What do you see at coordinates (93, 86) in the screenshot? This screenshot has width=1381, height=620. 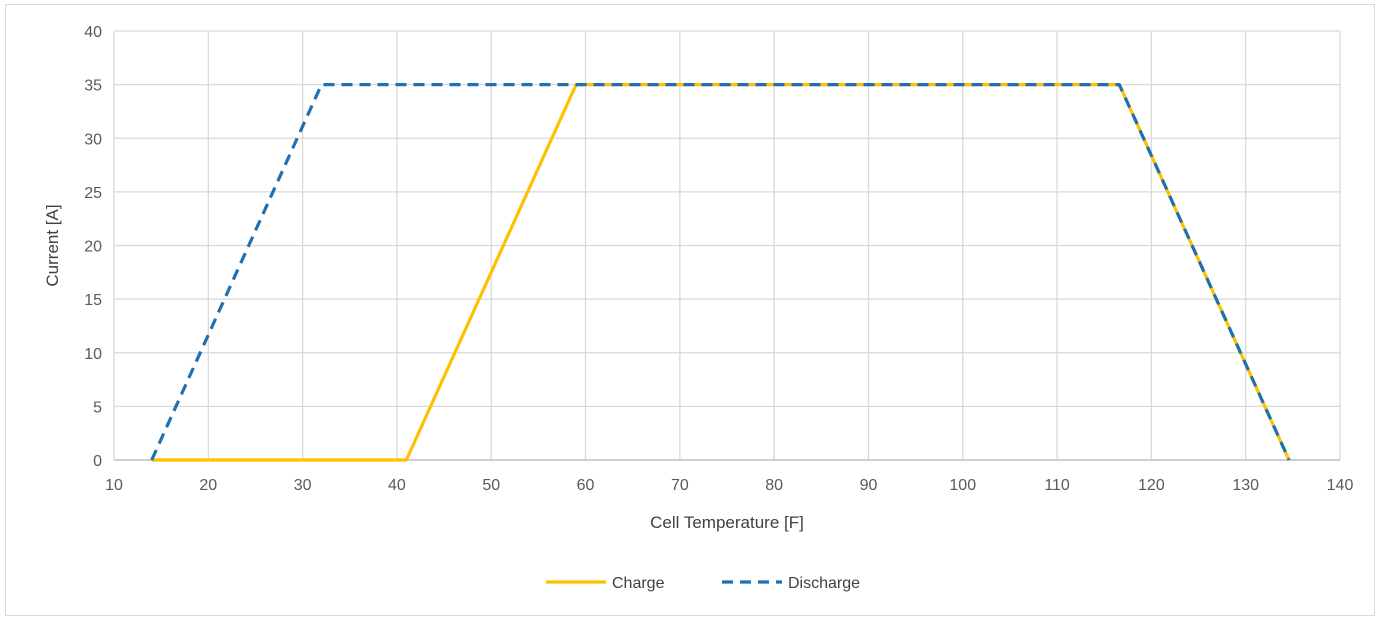 I see `y-tick-label: 35` at bounding box center [93, 86].